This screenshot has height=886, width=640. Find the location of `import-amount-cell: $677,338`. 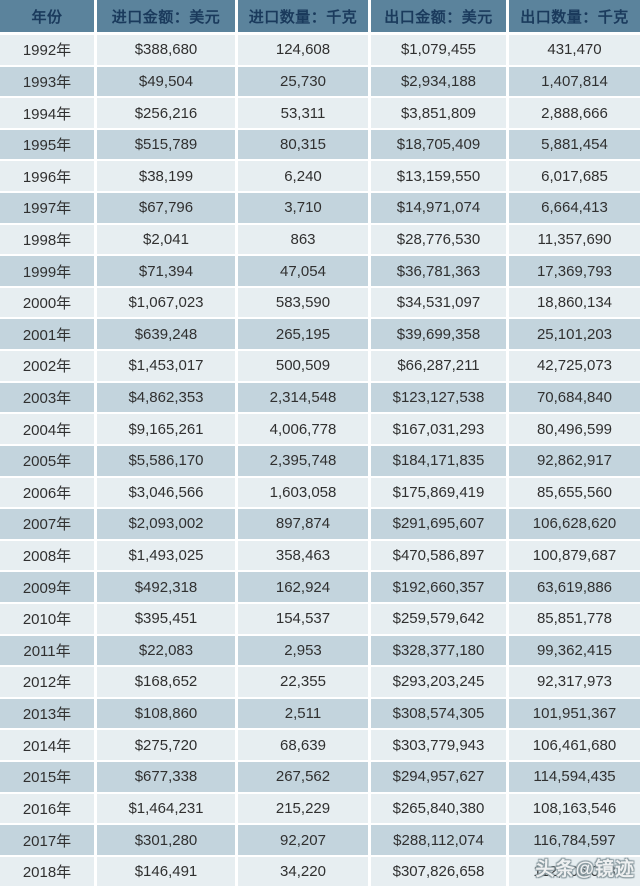

import-amount-cell: $677,338 is located at coordinates (167, 778).